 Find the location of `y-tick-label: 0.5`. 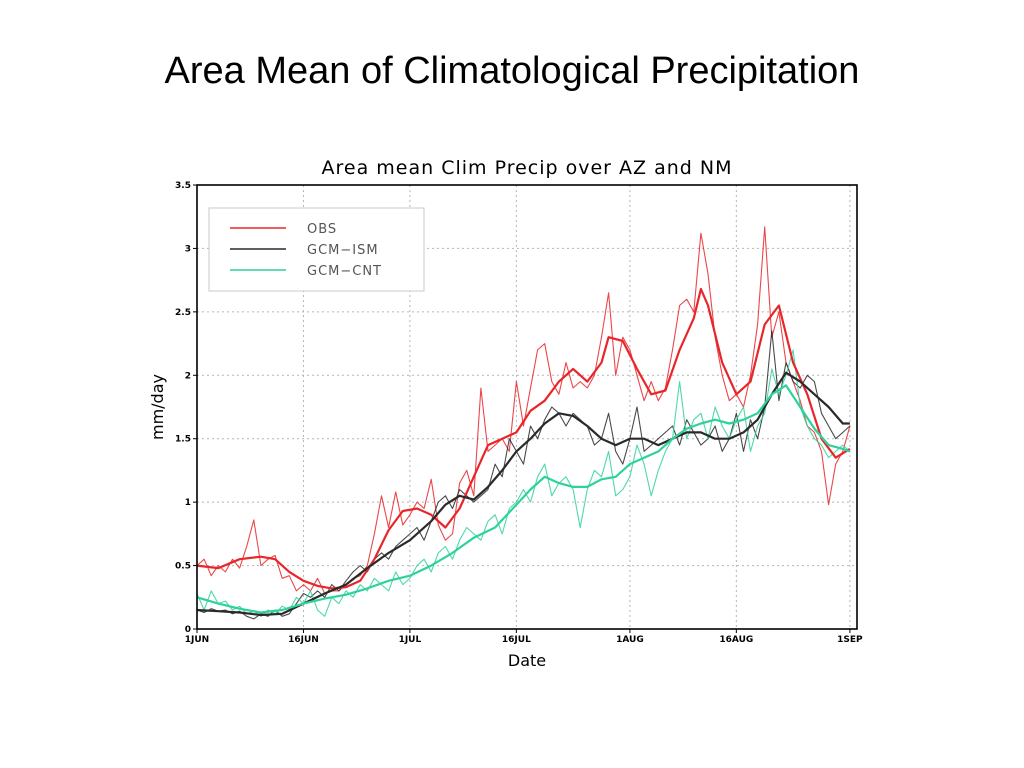

y-tick-label: 0.5 is located at coordinates (183, 567).